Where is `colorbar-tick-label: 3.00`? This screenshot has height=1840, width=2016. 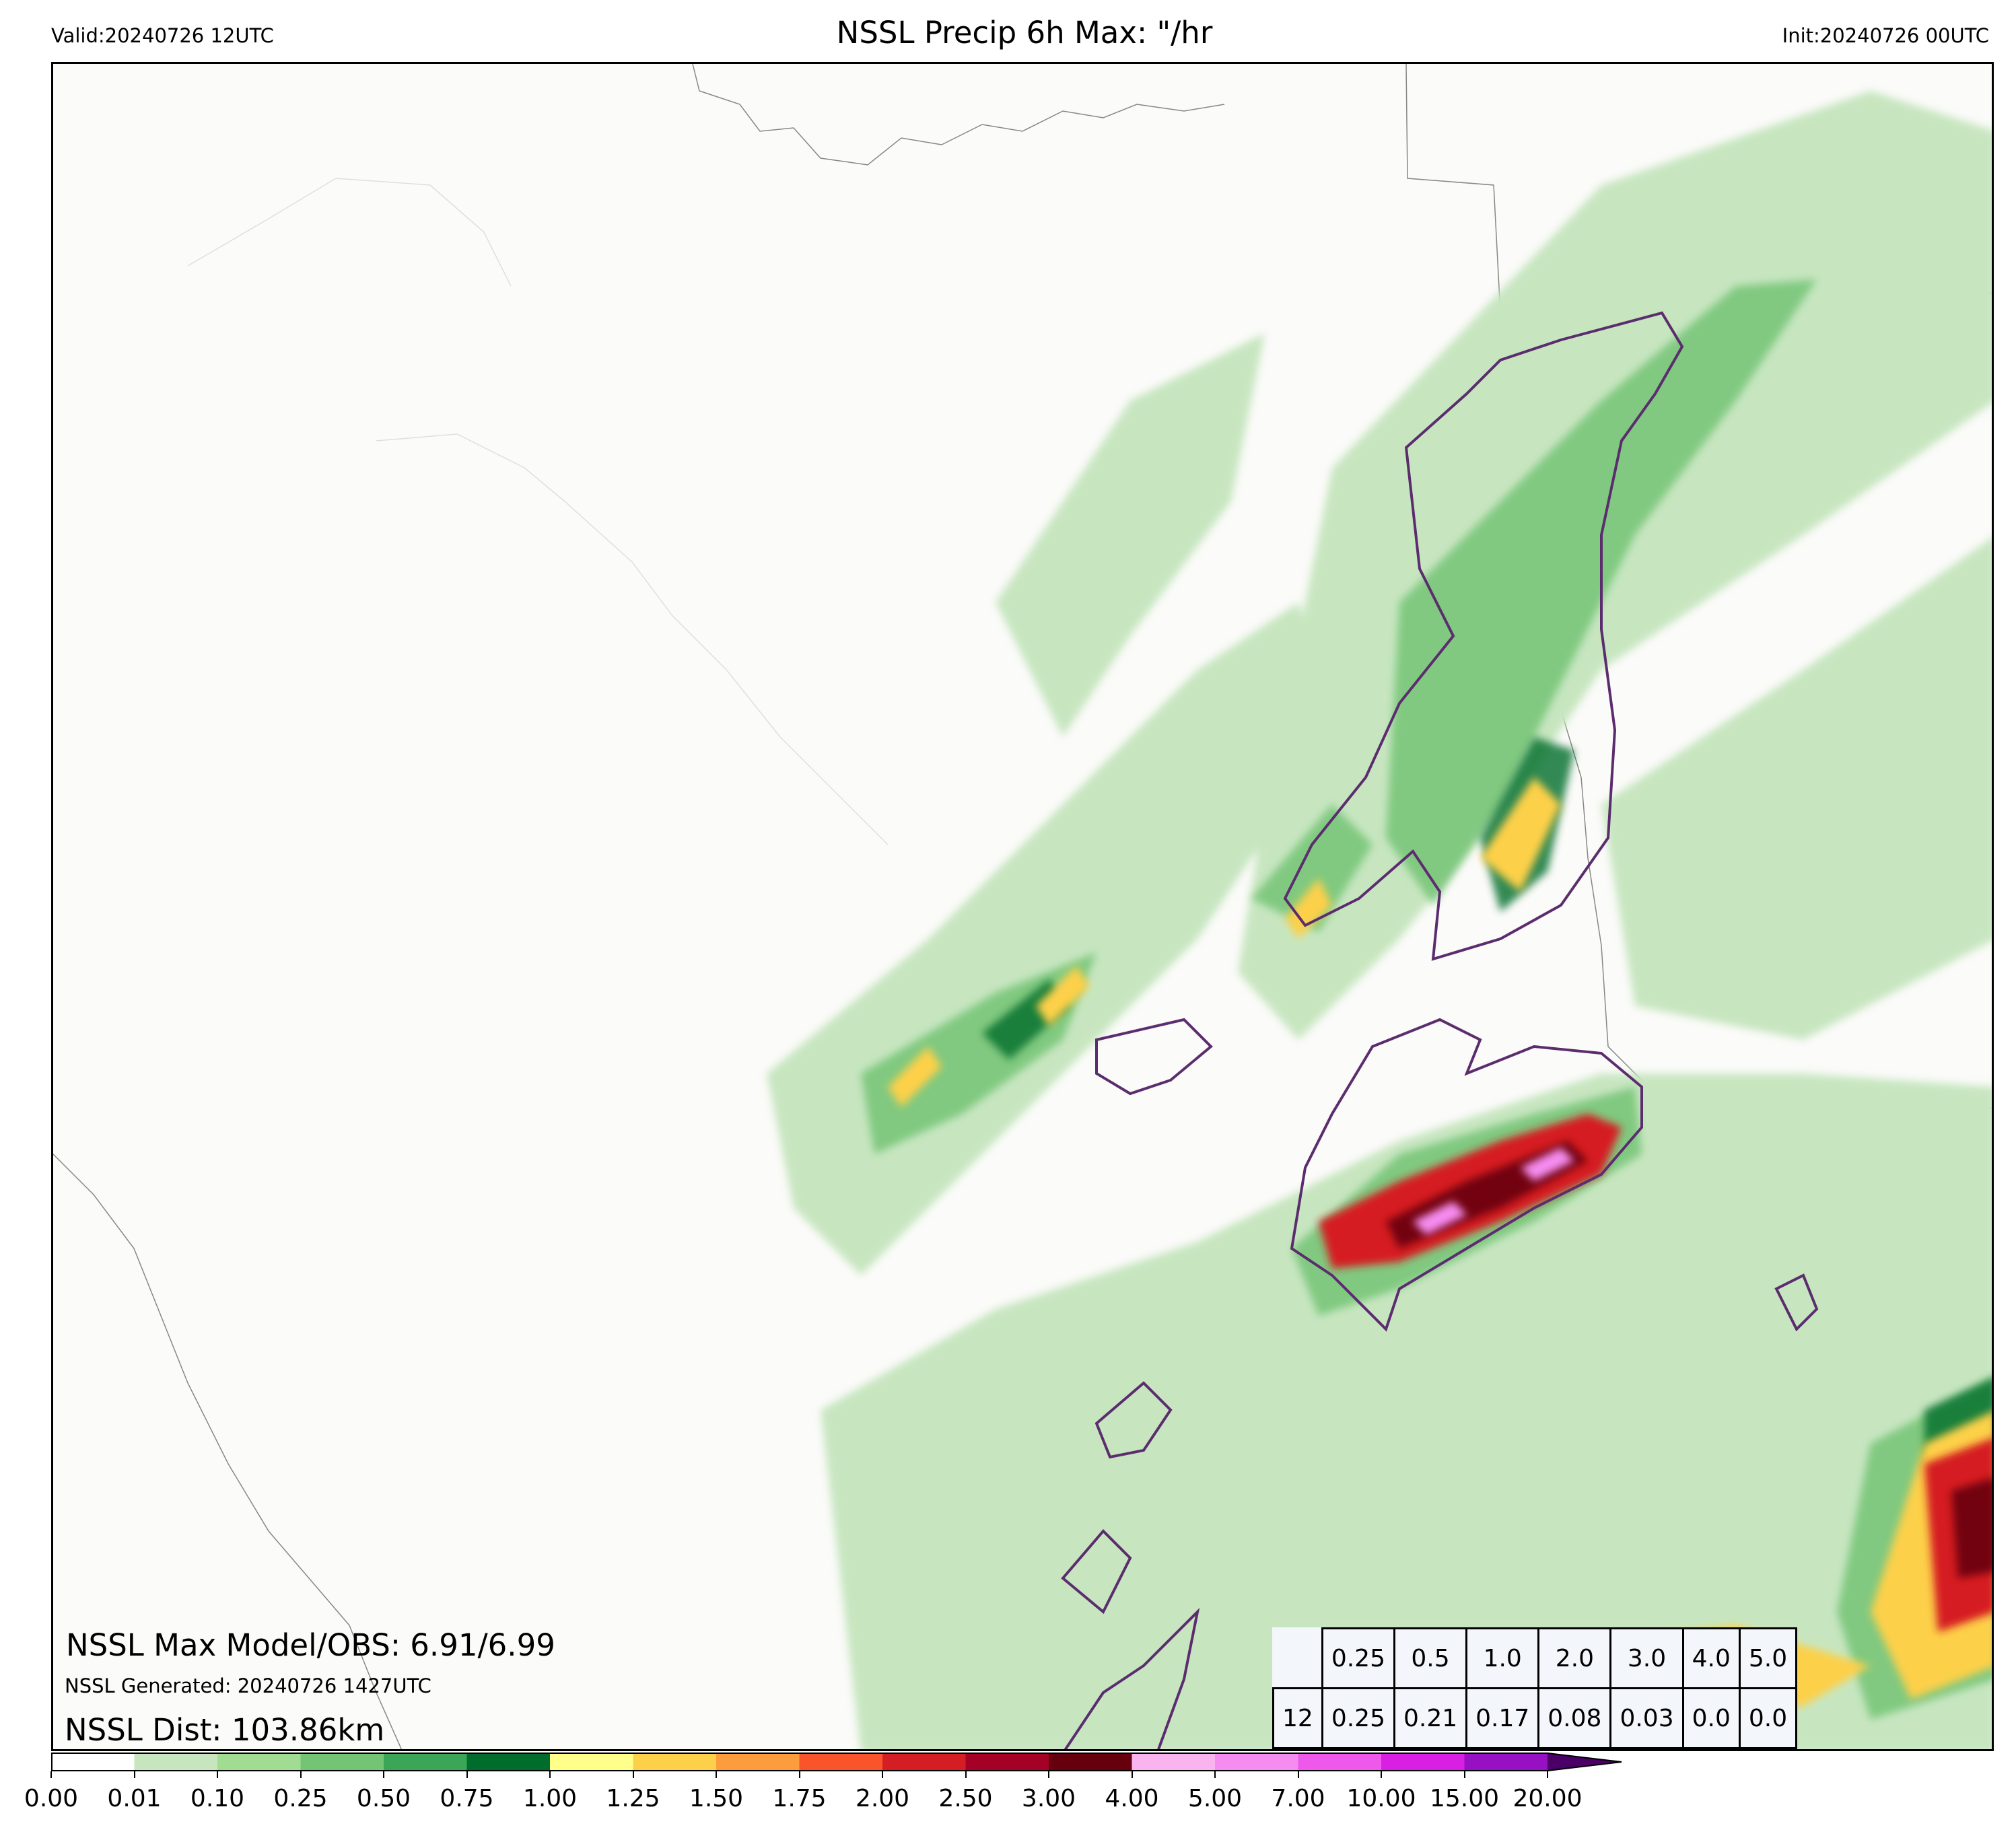
colorbar-tick-label: 3.00 is located at coordinates (1048, 1798).